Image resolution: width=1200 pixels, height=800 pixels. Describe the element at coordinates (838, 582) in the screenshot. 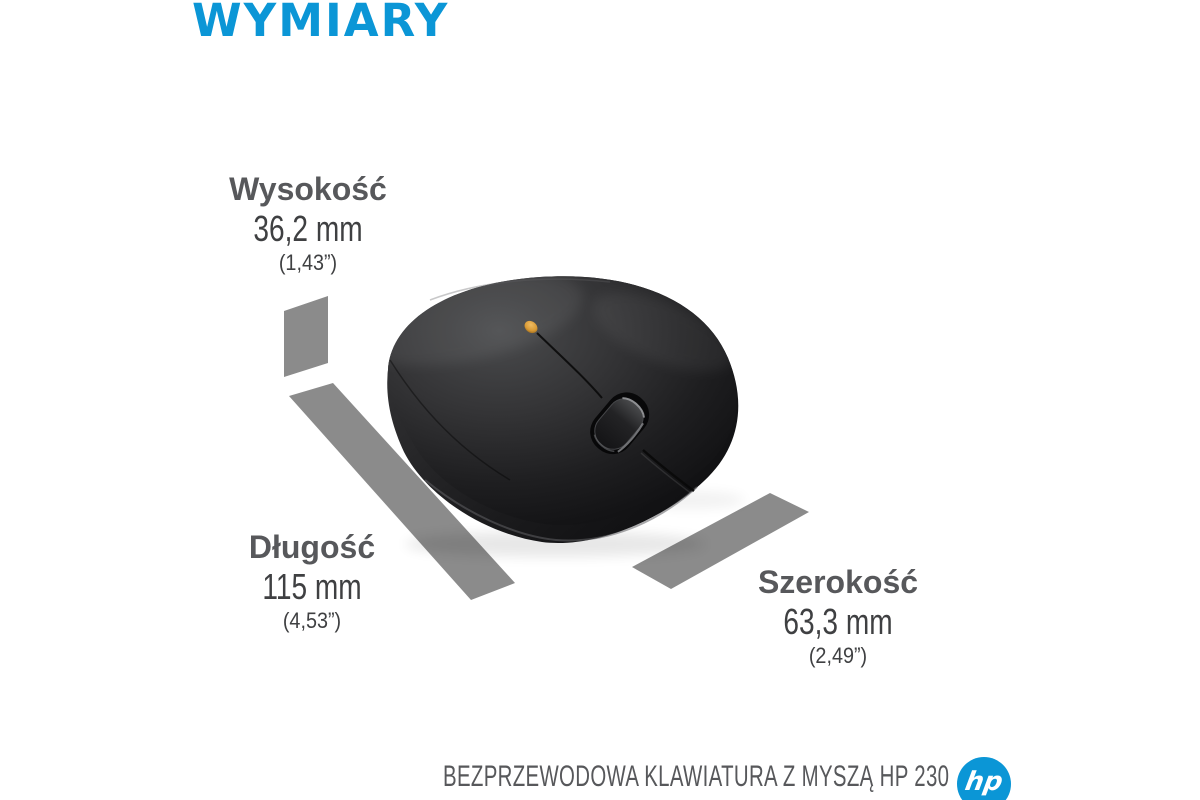

I see `width-label: Szerokość` at that location.